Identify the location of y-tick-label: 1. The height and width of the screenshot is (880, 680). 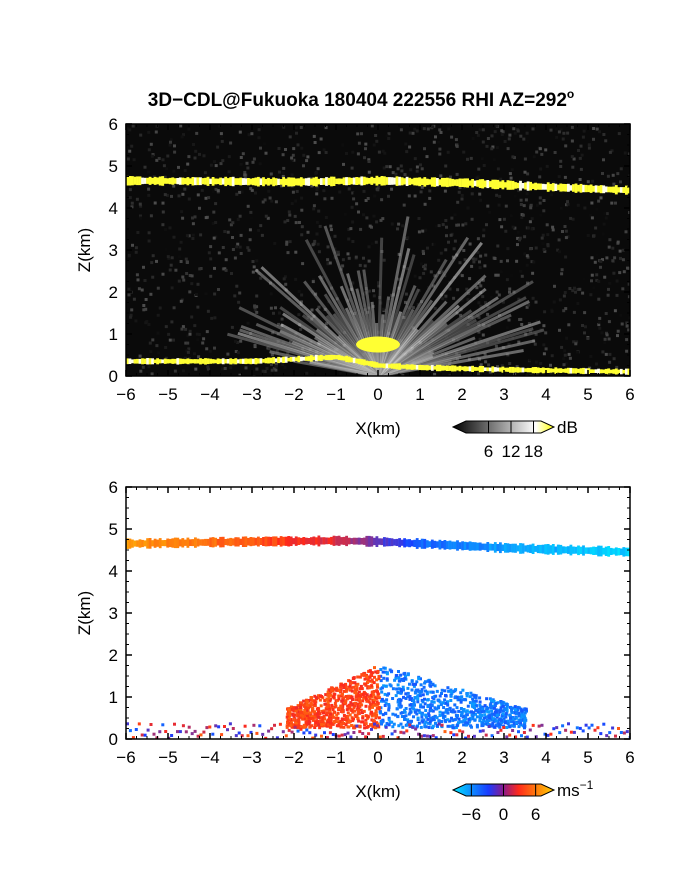
(113, 334).